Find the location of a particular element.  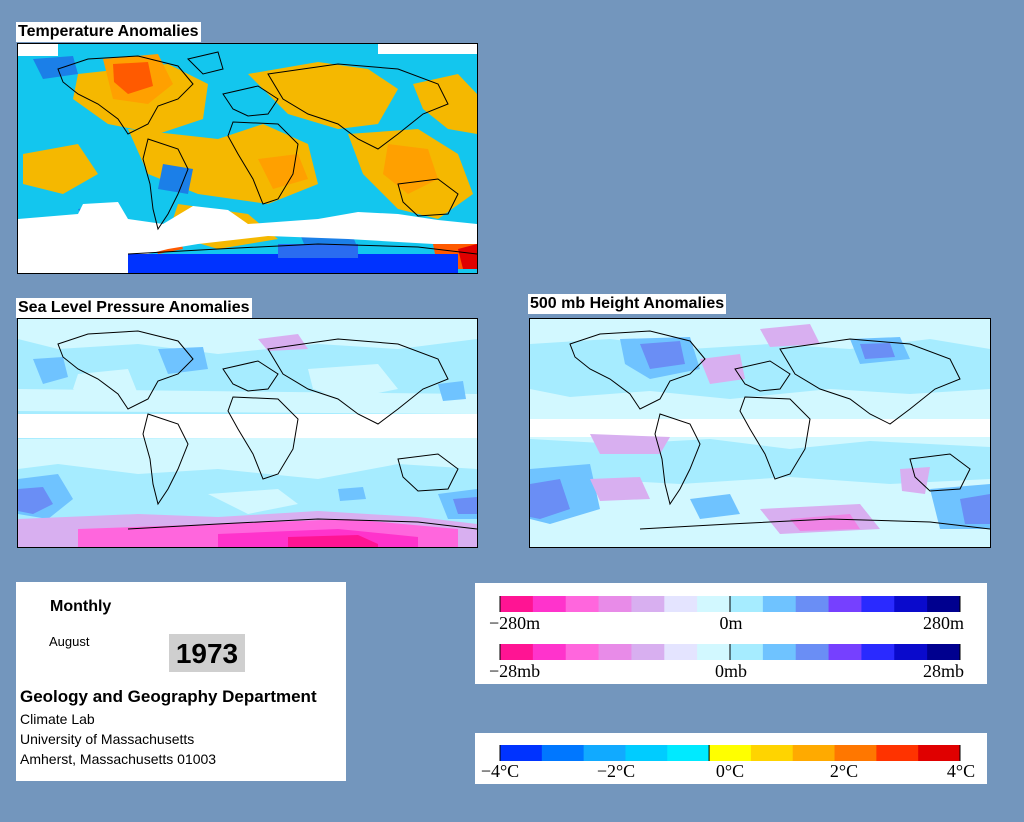

pressure-color-scale is located at coordinates (730, 652).